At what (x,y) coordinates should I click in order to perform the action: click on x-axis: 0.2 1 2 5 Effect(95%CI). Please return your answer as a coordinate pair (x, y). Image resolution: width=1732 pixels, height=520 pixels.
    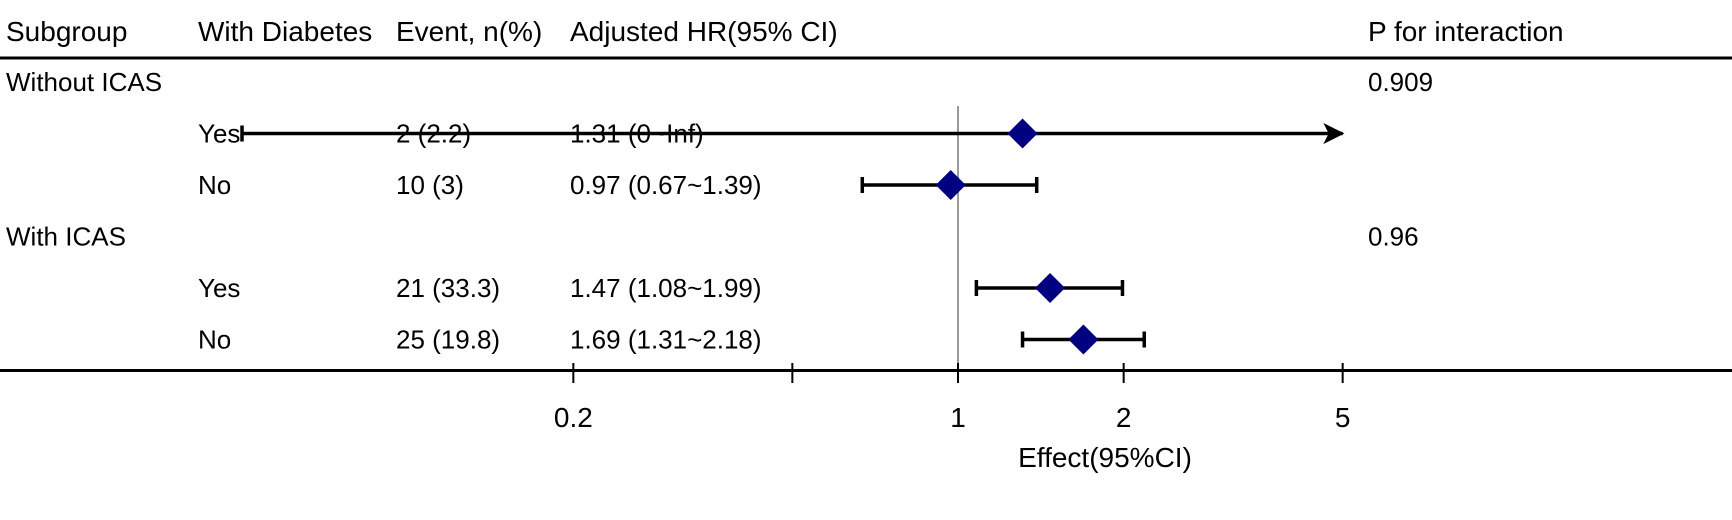
    Looking at the image, I should click on (952, 418).